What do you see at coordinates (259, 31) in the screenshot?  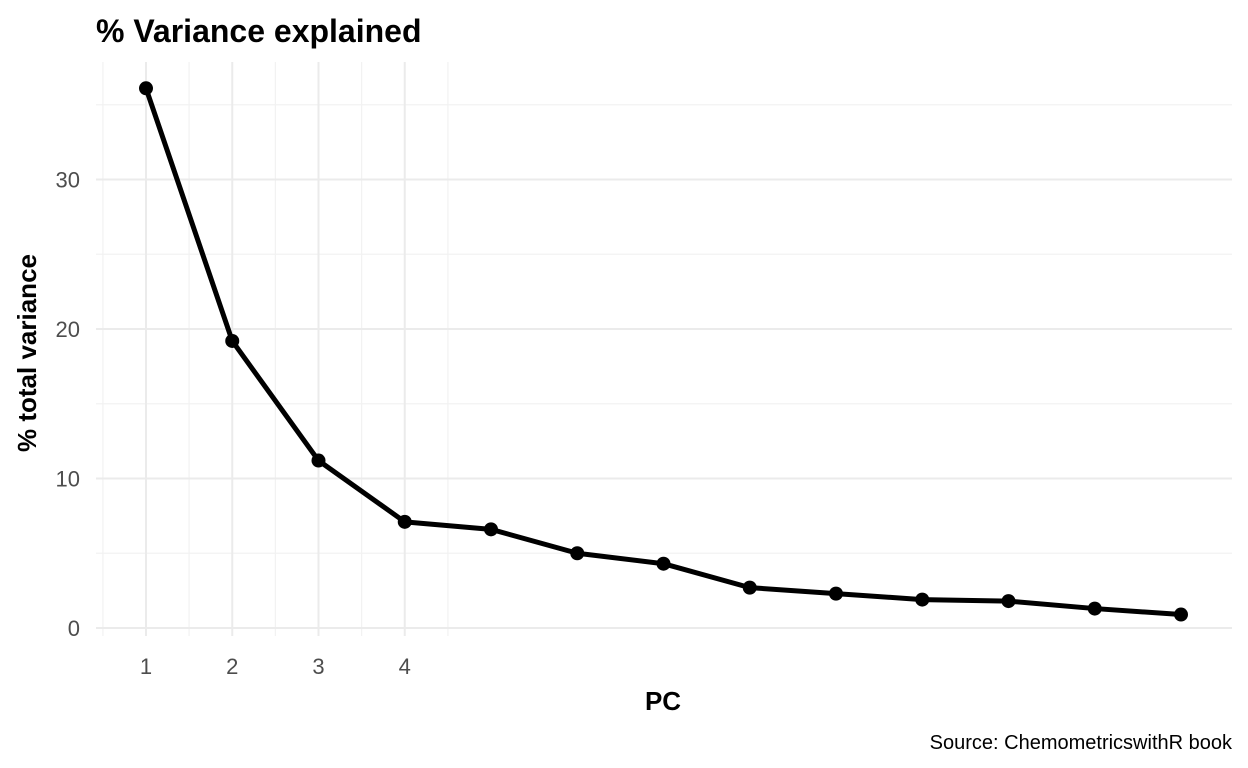 I see `chart-title: % Variance explained` at bounding box center [259, 31].